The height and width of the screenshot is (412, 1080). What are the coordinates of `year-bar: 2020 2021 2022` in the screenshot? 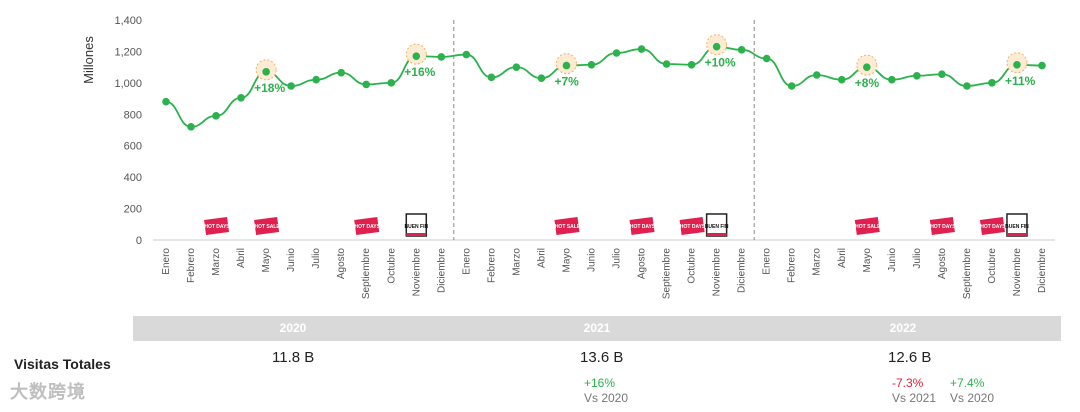 It's located at (597, 328).